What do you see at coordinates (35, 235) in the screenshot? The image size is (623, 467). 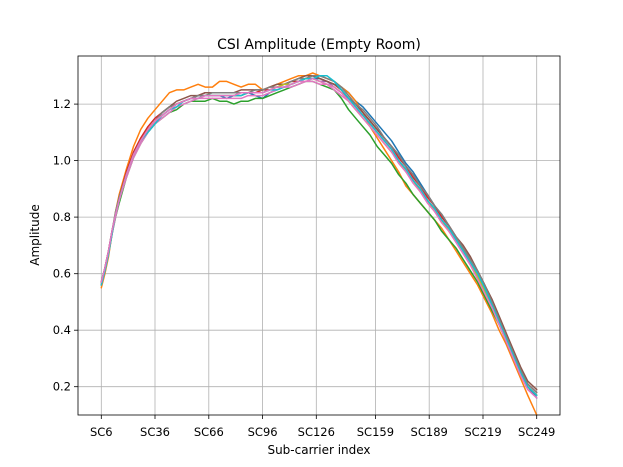 I see `y-axis-label: Amplitude` at bounding box center [35, 235].